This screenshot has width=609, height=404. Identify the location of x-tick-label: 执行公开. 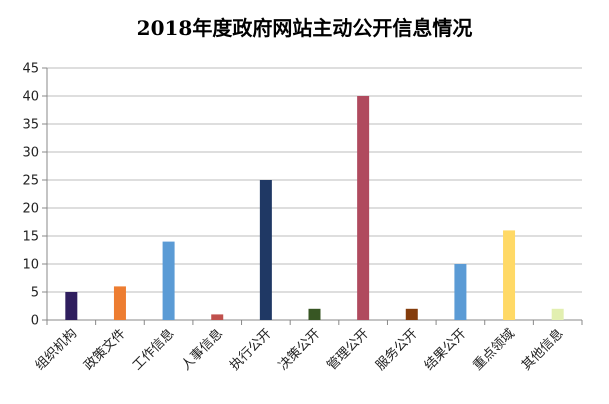
(250, 349).